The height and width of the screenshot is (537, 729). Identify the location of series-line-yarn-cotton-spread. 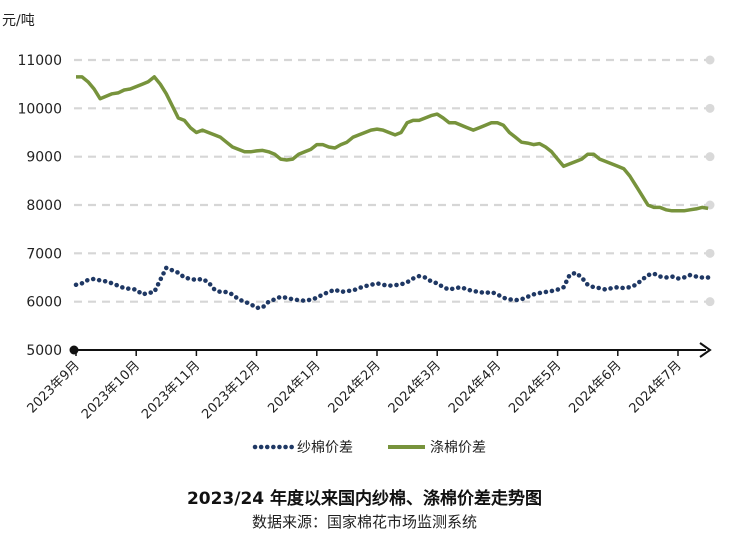
(392, 287).